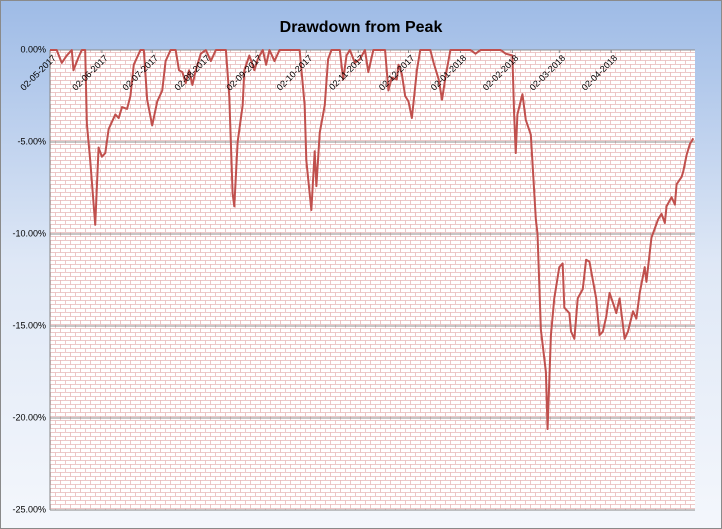  I want to click on y-tick-label: -15.00%, so click(29, 325).